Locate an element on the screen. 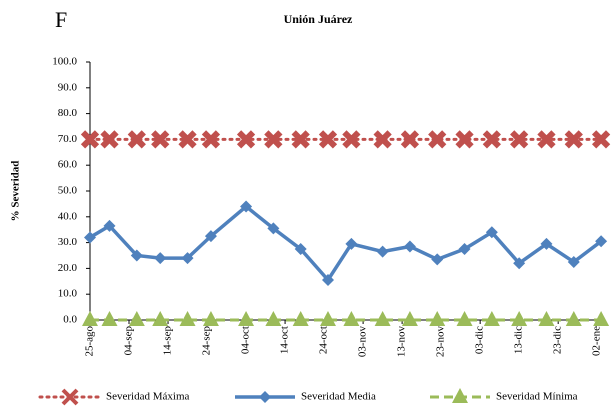 This screenshot has width=612, height=407. legend-label: Severidad Mínima is located at coordinates (537, 397).